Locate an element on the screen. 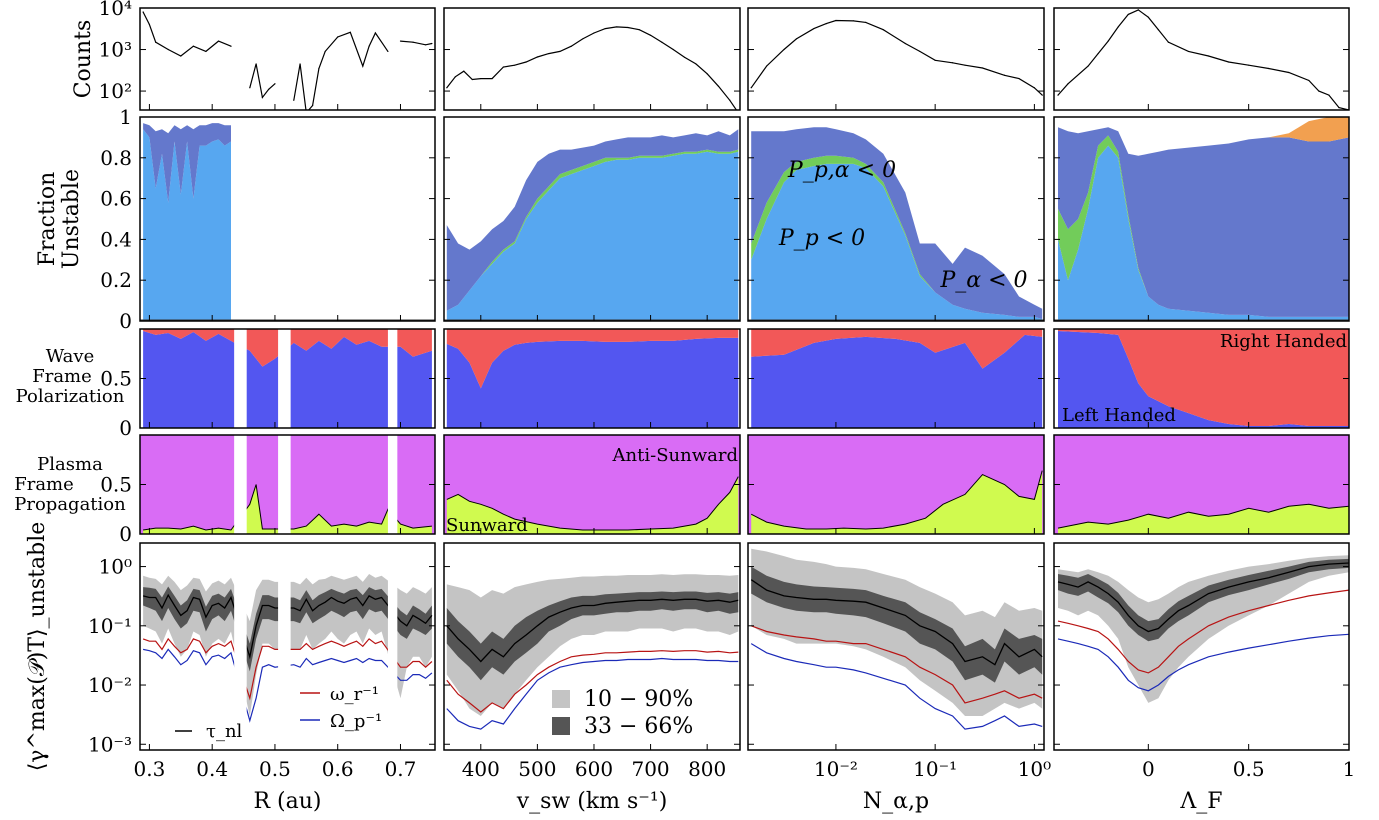  growth-line-omega-p is located at coordinates (1203, 662).